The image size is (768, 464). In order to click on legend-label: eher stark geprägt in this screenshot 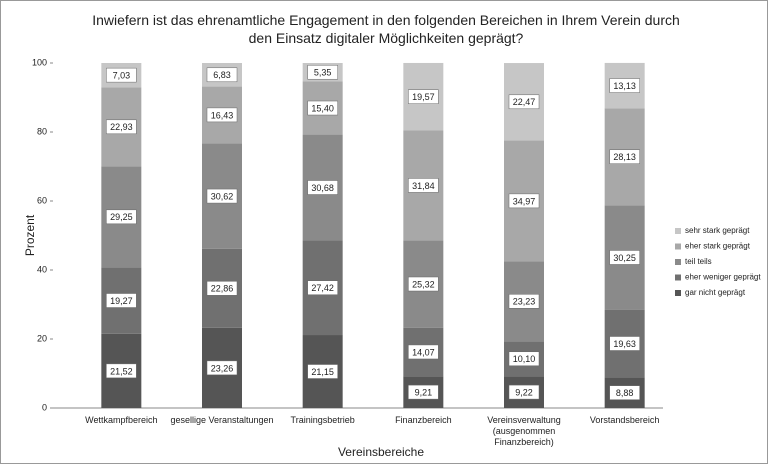, I will do `click(718, 246)`.